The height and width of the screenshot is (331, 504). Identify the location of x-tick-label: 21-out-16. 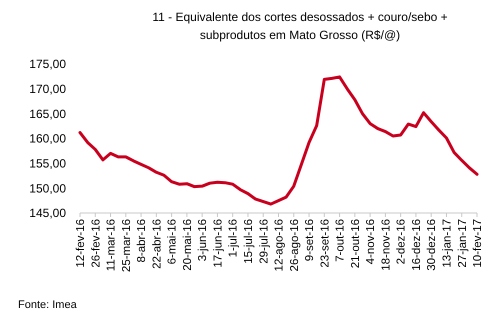
(356, 243).